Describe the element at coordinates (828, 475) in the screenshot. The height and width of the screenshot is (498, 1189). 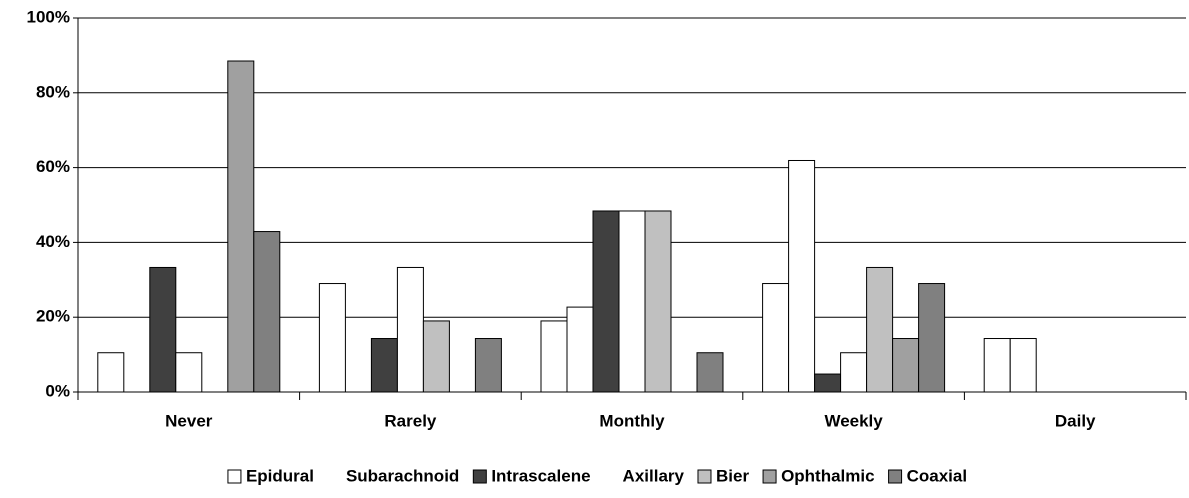
I see `legend-label: Ophthalmic` at that location.